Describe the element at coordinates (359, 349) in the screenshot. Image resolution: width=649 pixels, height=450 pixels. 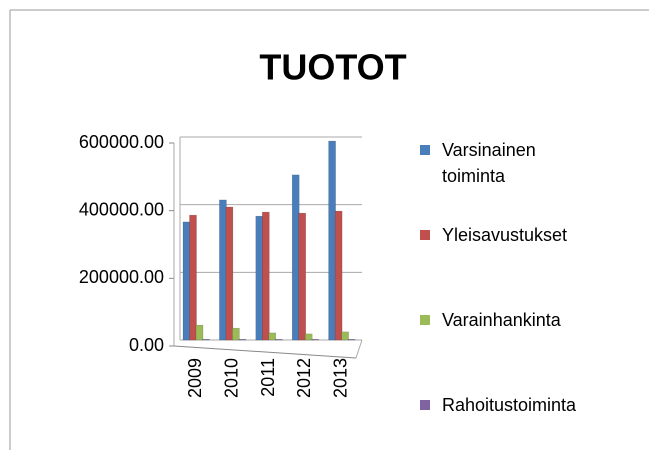
I see `floor-right` at that location.